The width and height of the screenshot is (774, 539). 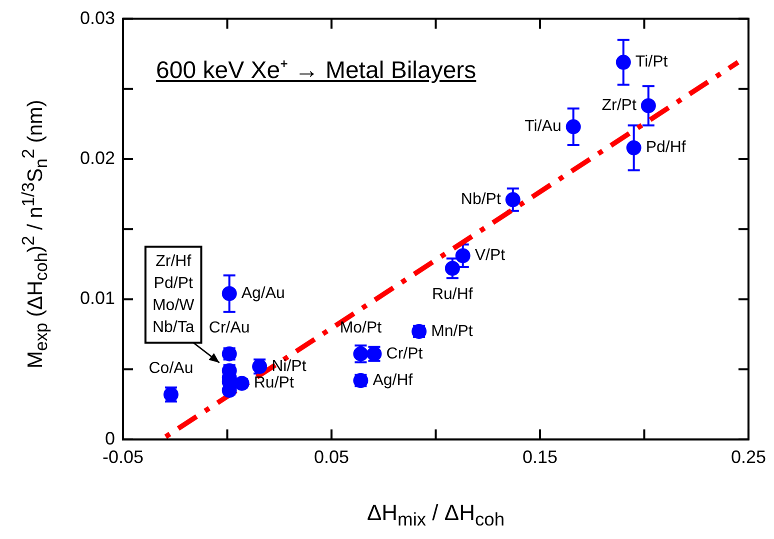 What do you see at coordinates (274, 383) in the screenshot?
I see `data-label: Ru/Pt` at bounding box center [274, 383].